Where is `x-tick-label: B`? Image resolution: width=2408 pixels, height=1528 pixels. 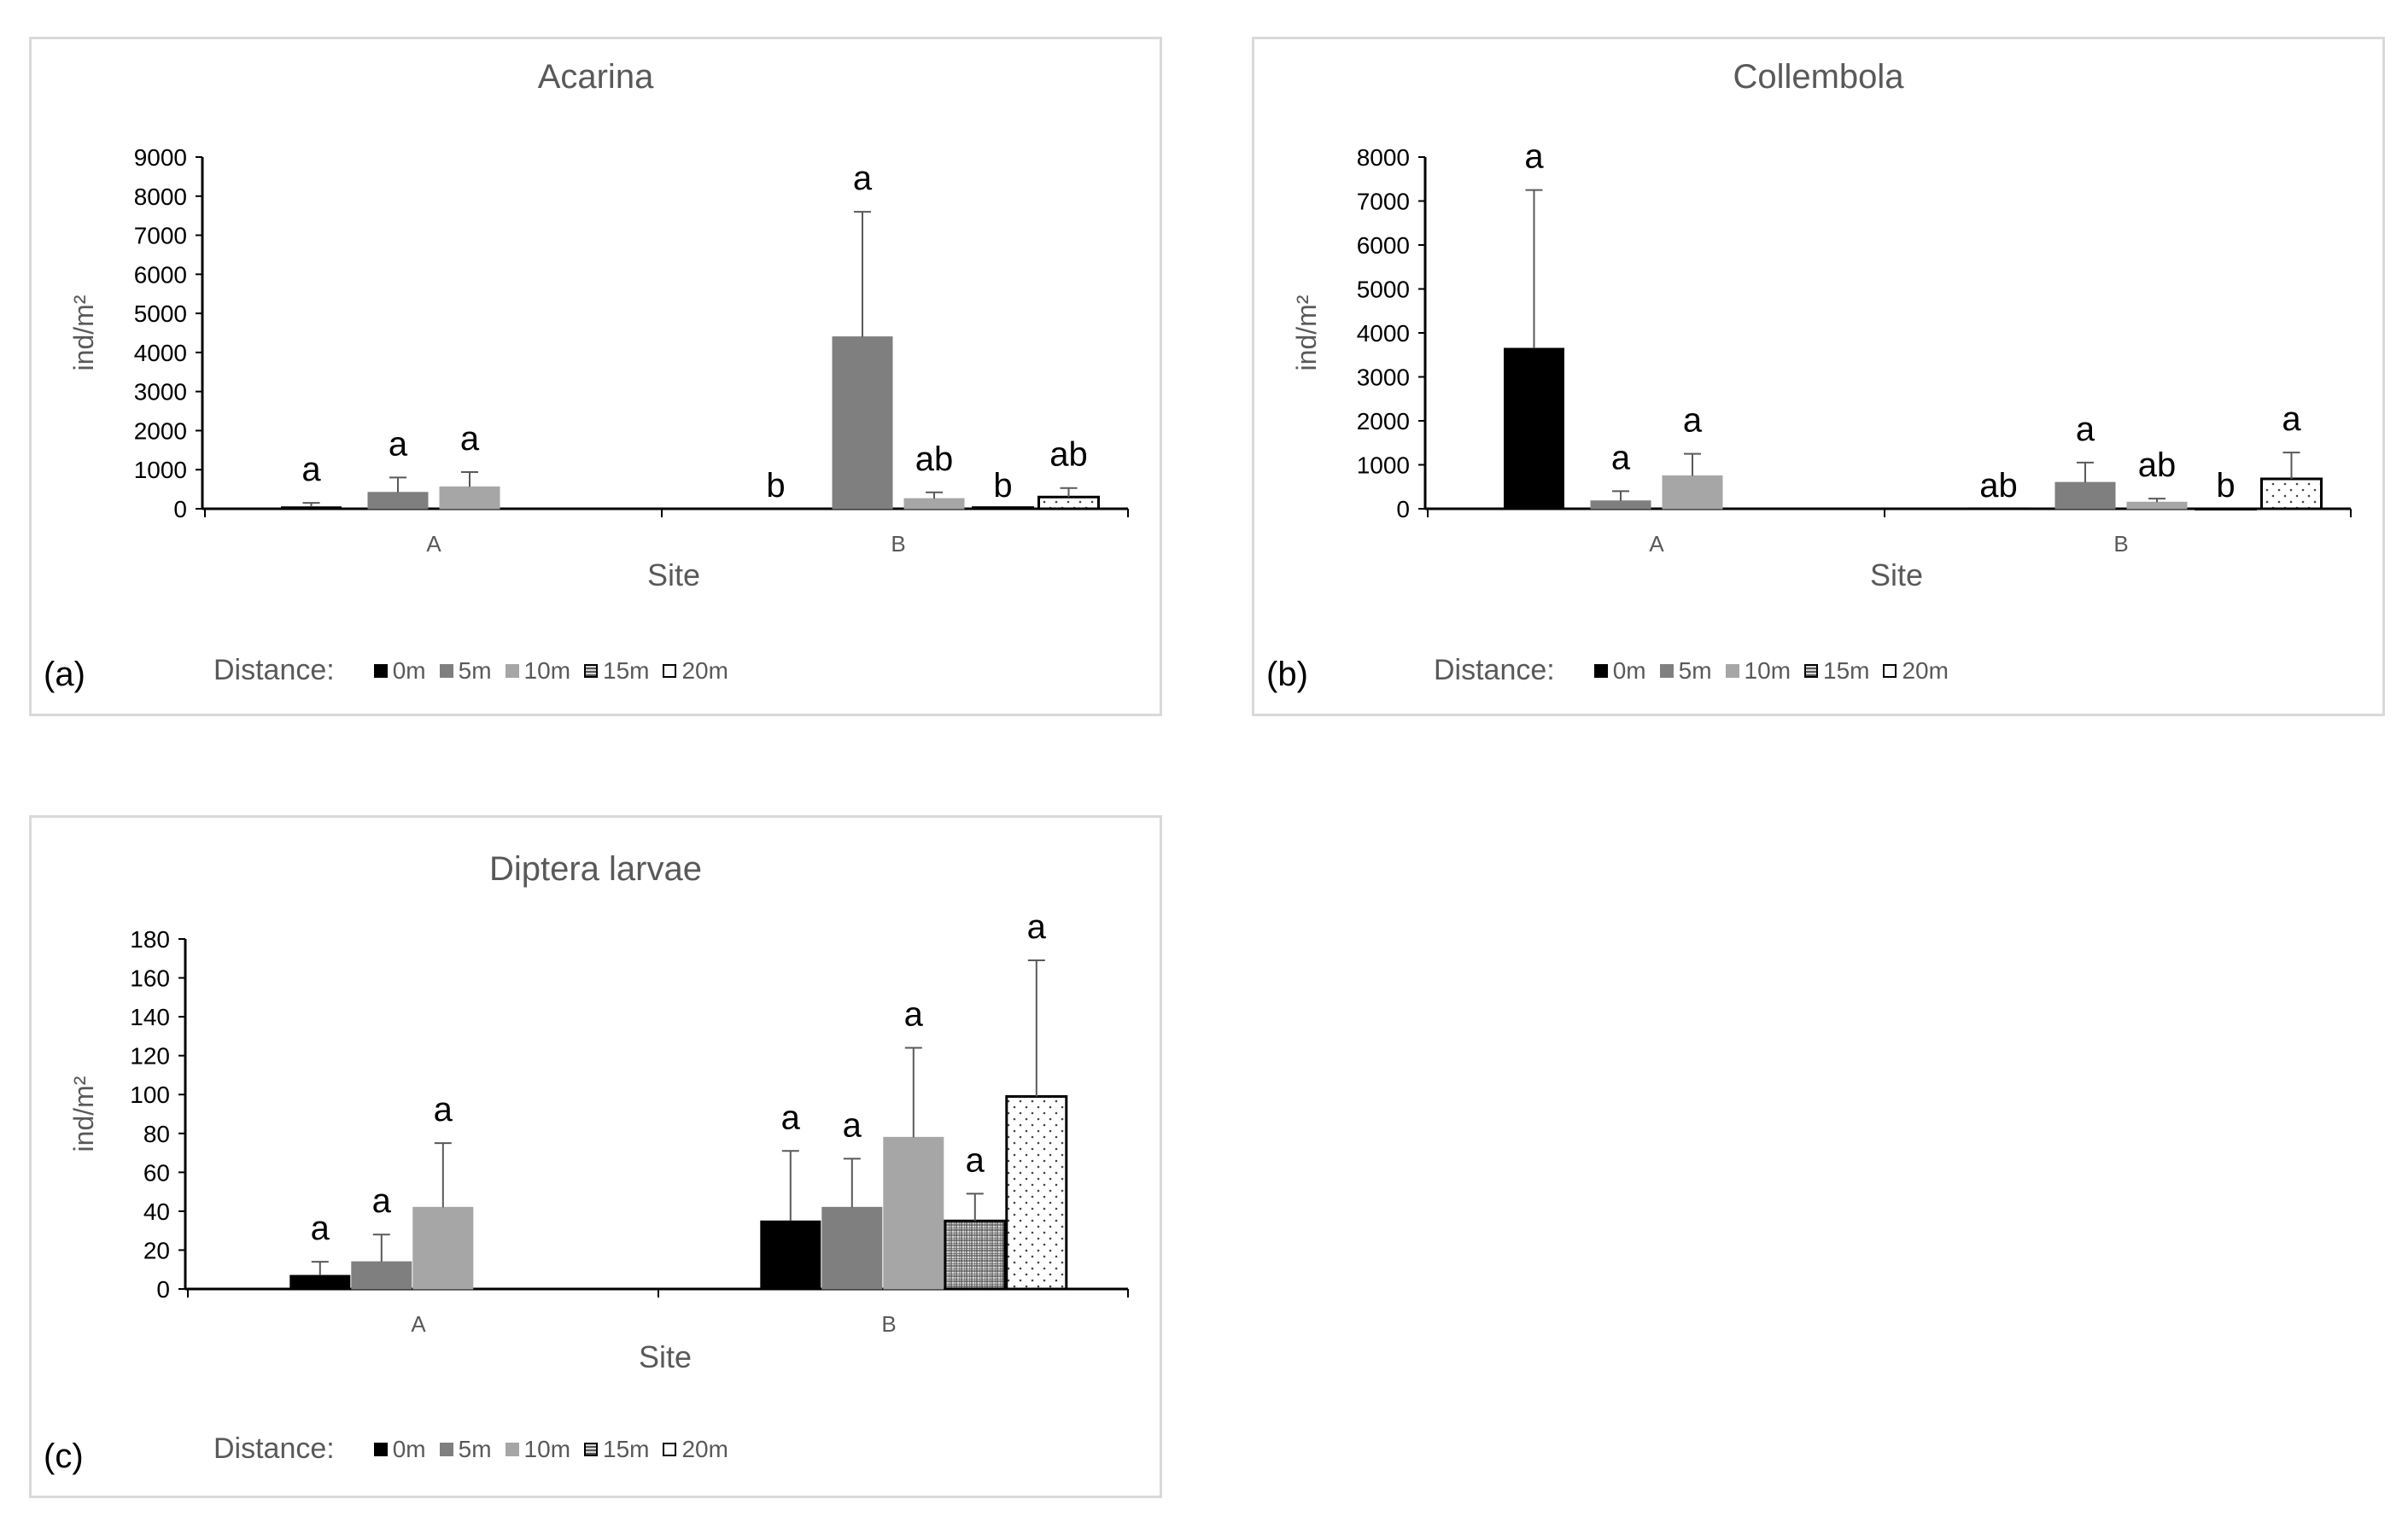 x-tick-label: B is located at coordinates (898, 544).